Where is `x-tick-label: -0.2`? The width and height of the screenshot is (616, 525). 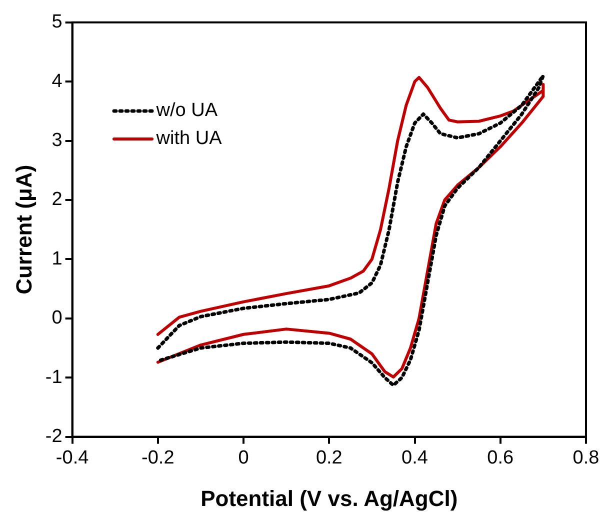
x-tick-label: -0.2 is located at coordinates (158, 457).